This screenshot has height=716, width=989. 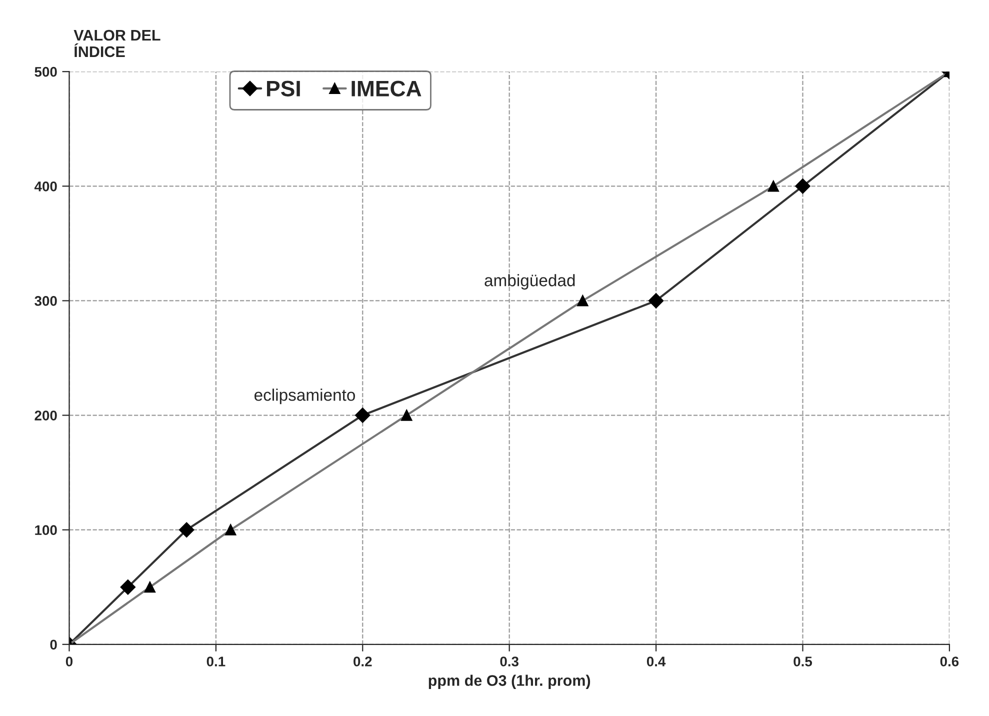 What do you see at coordinates (949, 661) in the screenshot?
I see `x-tick-label: 0.6` at bounding box center [949, 661].